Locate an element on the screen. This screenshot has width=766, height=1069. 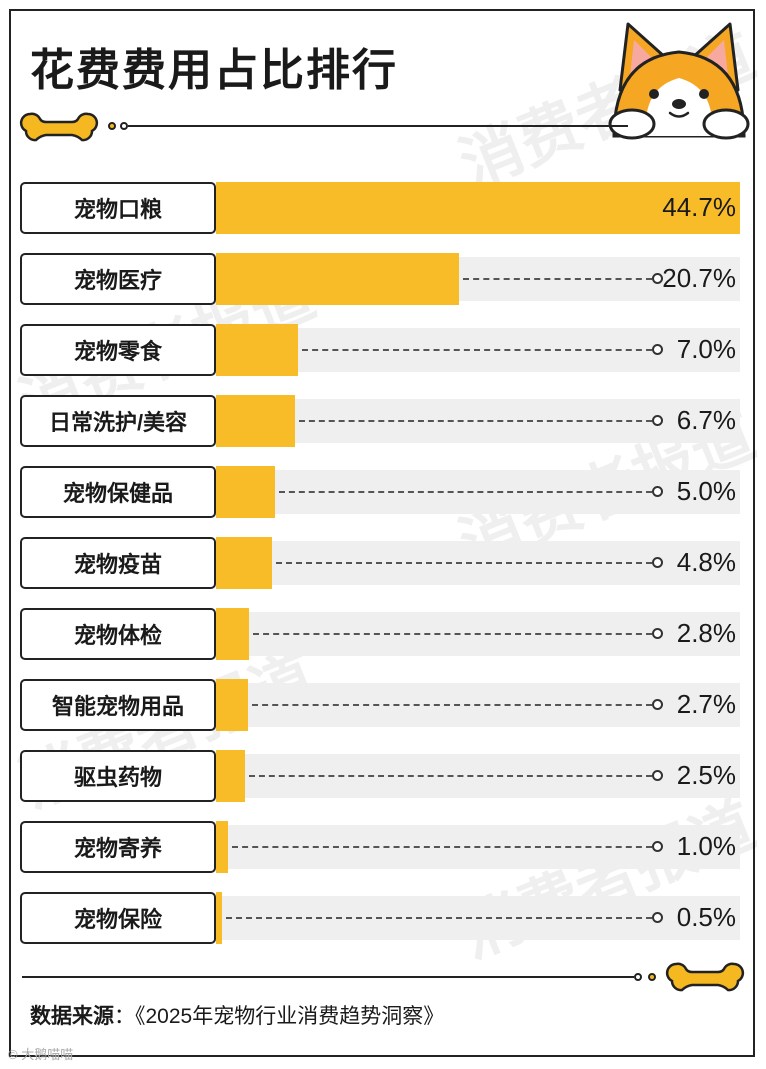
bar-row: 宠物医疗 20.7% is located at coordinates (383, 279).